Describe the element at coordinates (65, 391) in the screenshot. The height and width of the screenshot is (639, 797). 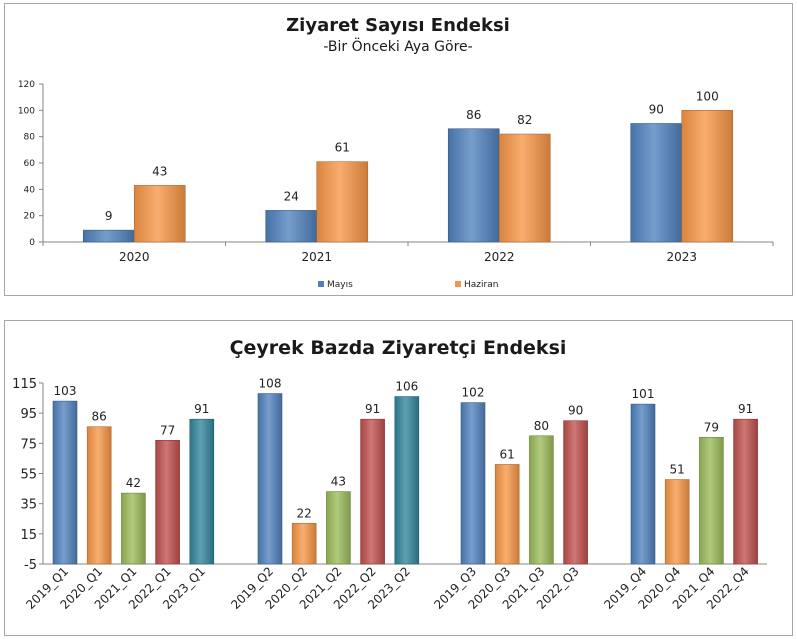
I see `data-label: 103` at that location.